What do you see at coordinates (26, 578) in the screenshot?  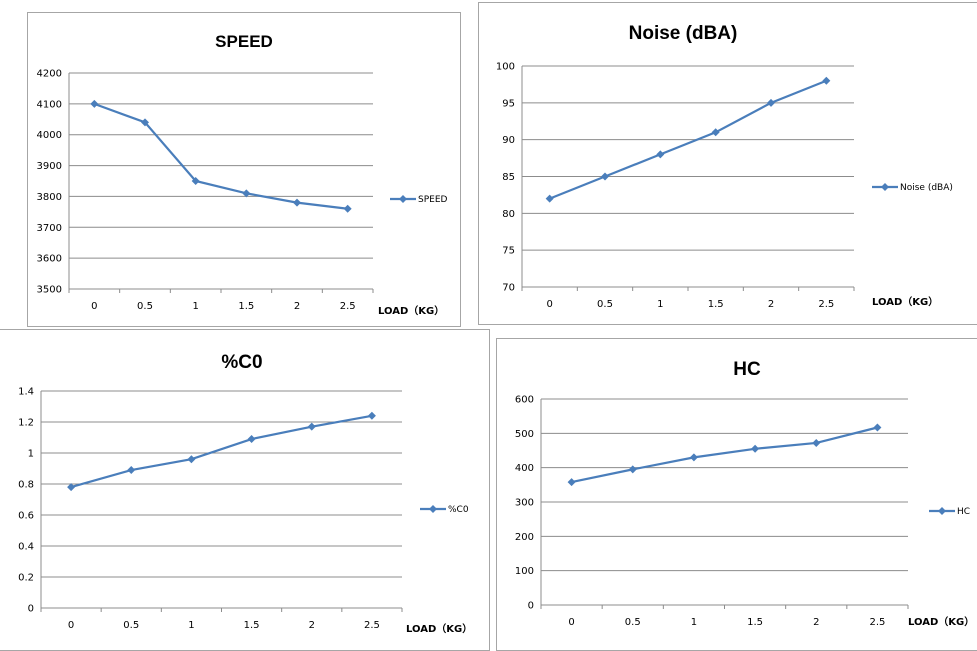 I see `y-tick-label: 0.2` at bounding box center [26, 578].